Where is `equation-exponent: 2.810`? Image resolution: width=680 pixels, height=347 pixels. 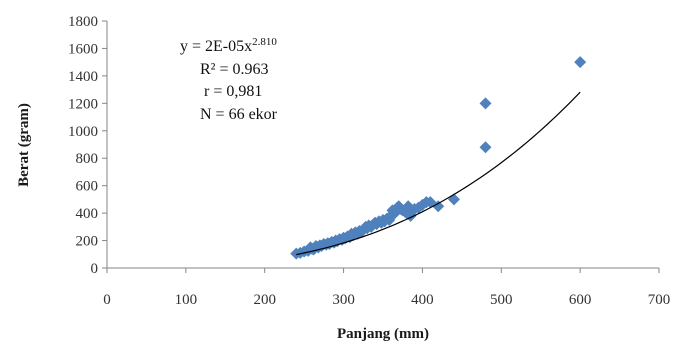 equation-exponent: 2.810 is located at coordinates (264, 42).